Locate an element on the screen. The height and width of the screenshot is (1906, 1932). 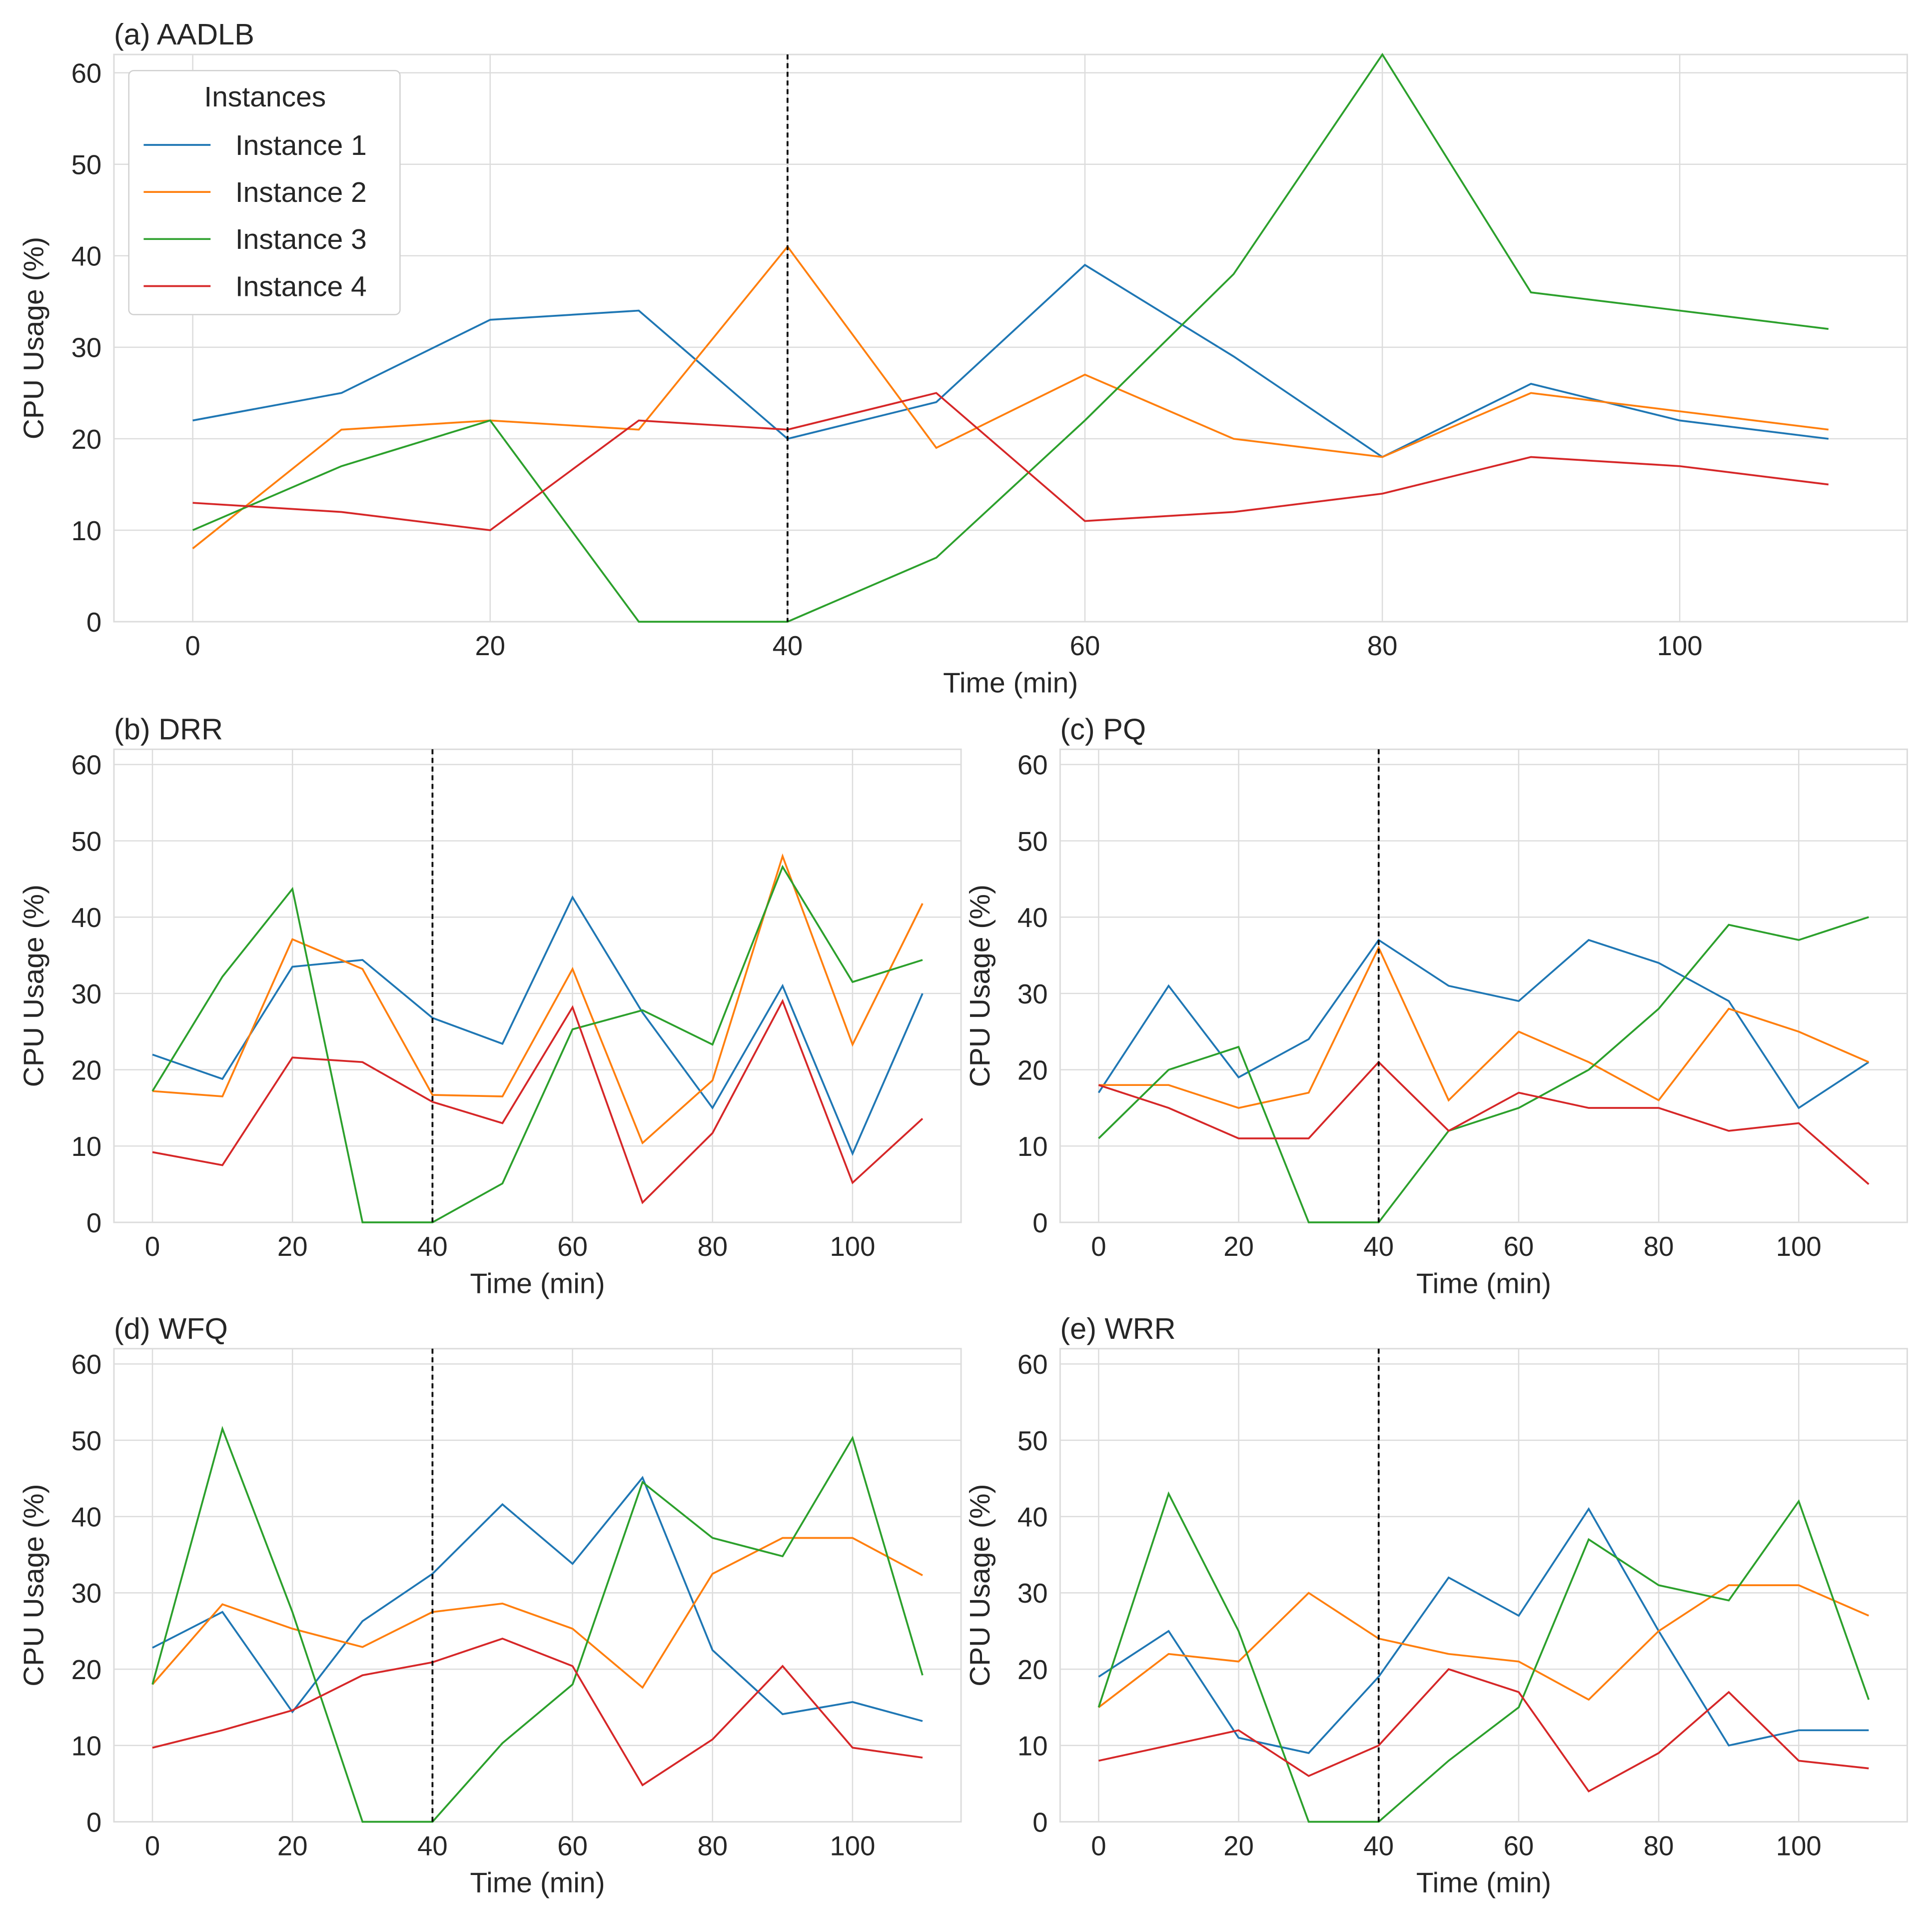
panel-title: (a) AADLB is located at coordinates (184, 34).